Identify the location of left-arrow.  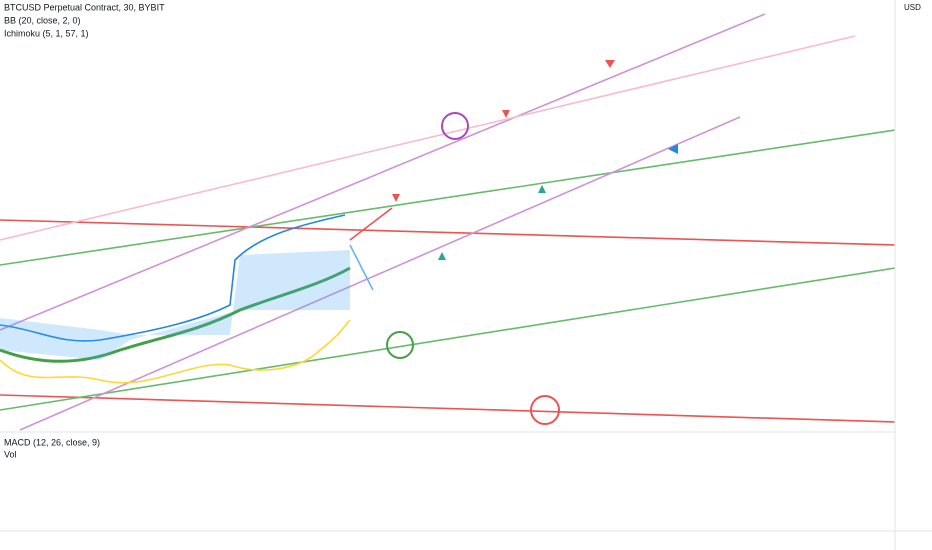
(673, 149).